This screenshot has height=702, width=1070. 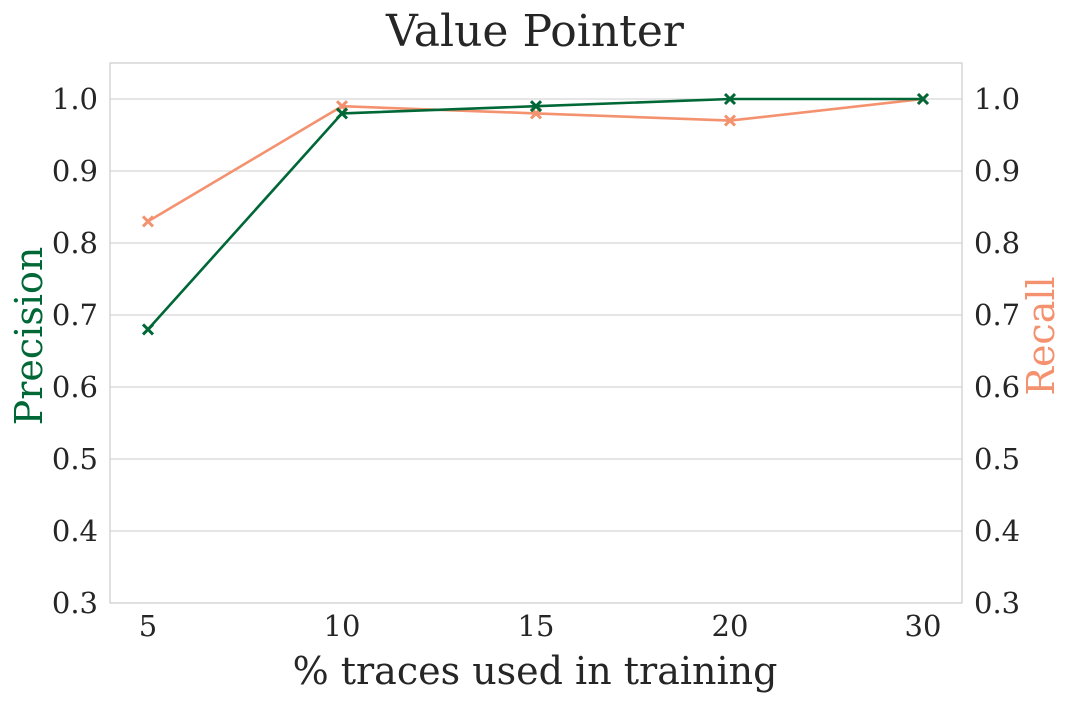 I want to click on recall-line, so click(x=535, y=160).